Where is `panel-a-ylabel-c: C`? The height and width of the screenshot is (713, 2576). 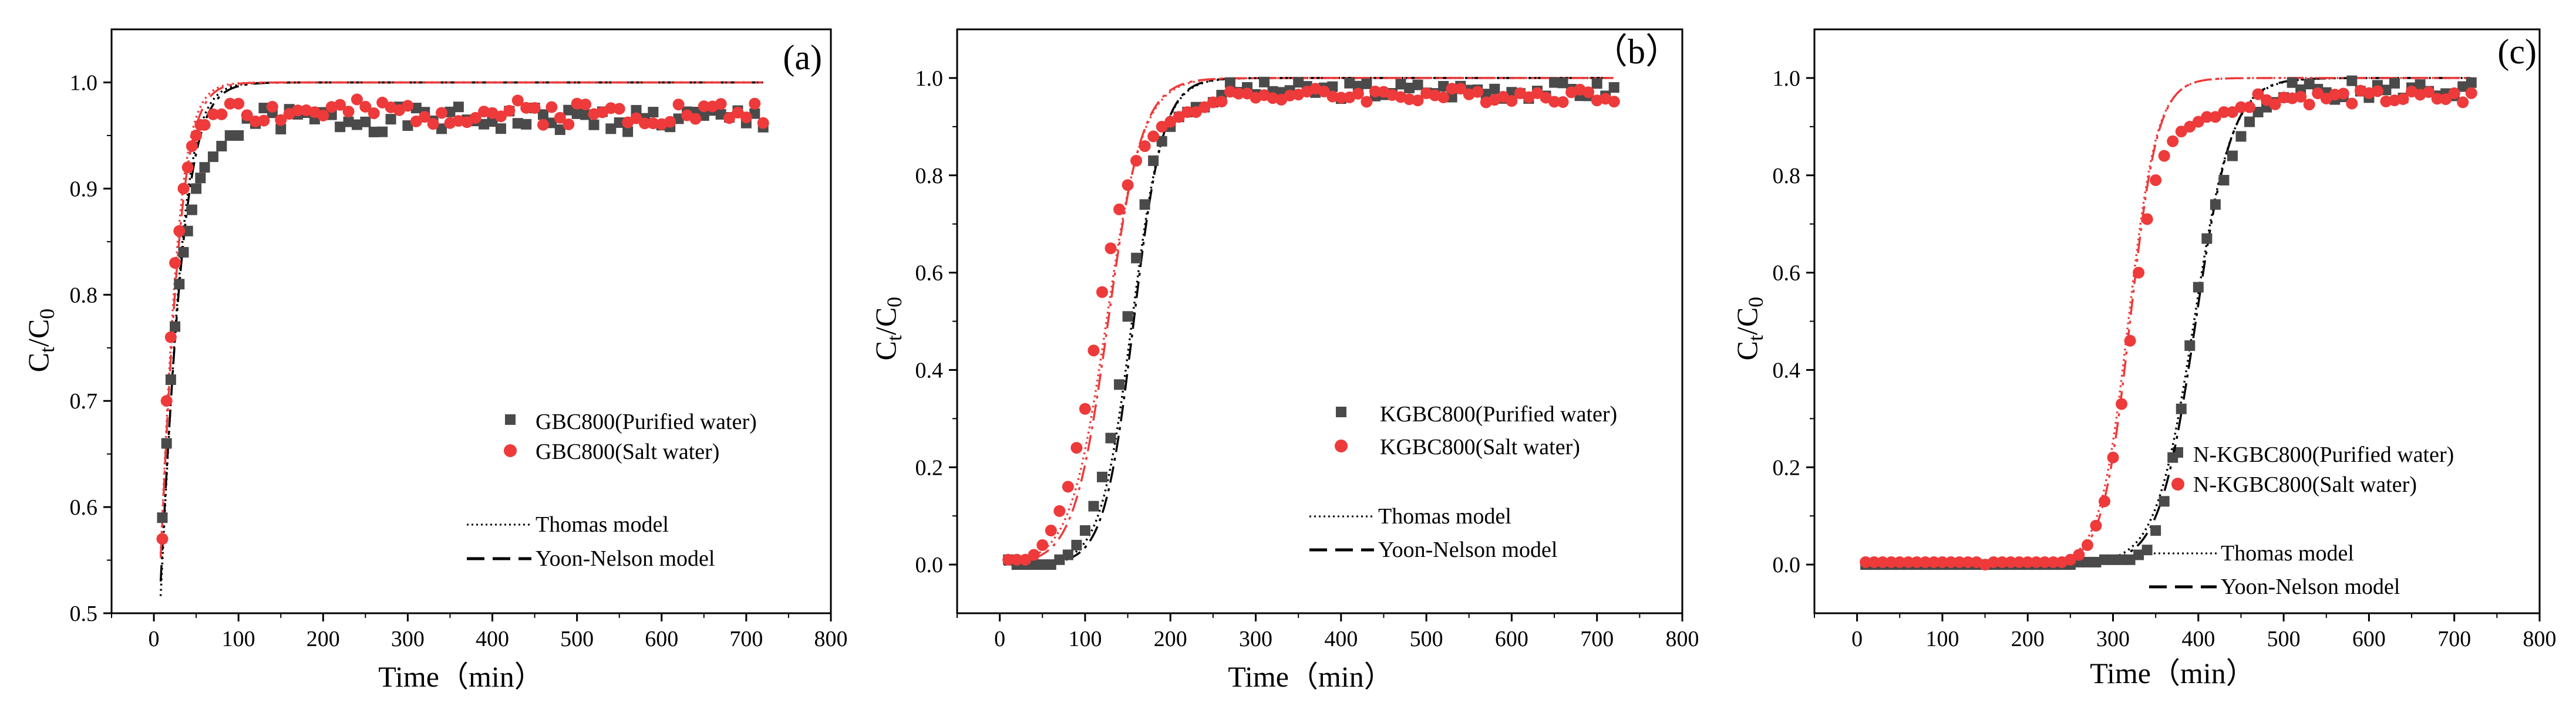
panel-a-ylabel-c: C is located at coordinates (38, 362).